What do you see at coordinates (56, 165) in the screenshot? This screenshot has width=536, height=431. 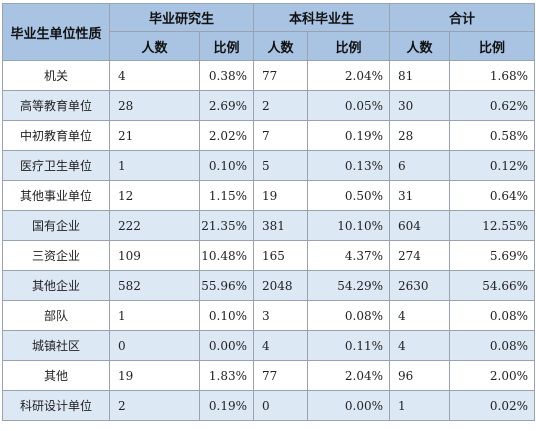 I see `row-category: 医疗卫生单位` at bounding box center [56, 165].